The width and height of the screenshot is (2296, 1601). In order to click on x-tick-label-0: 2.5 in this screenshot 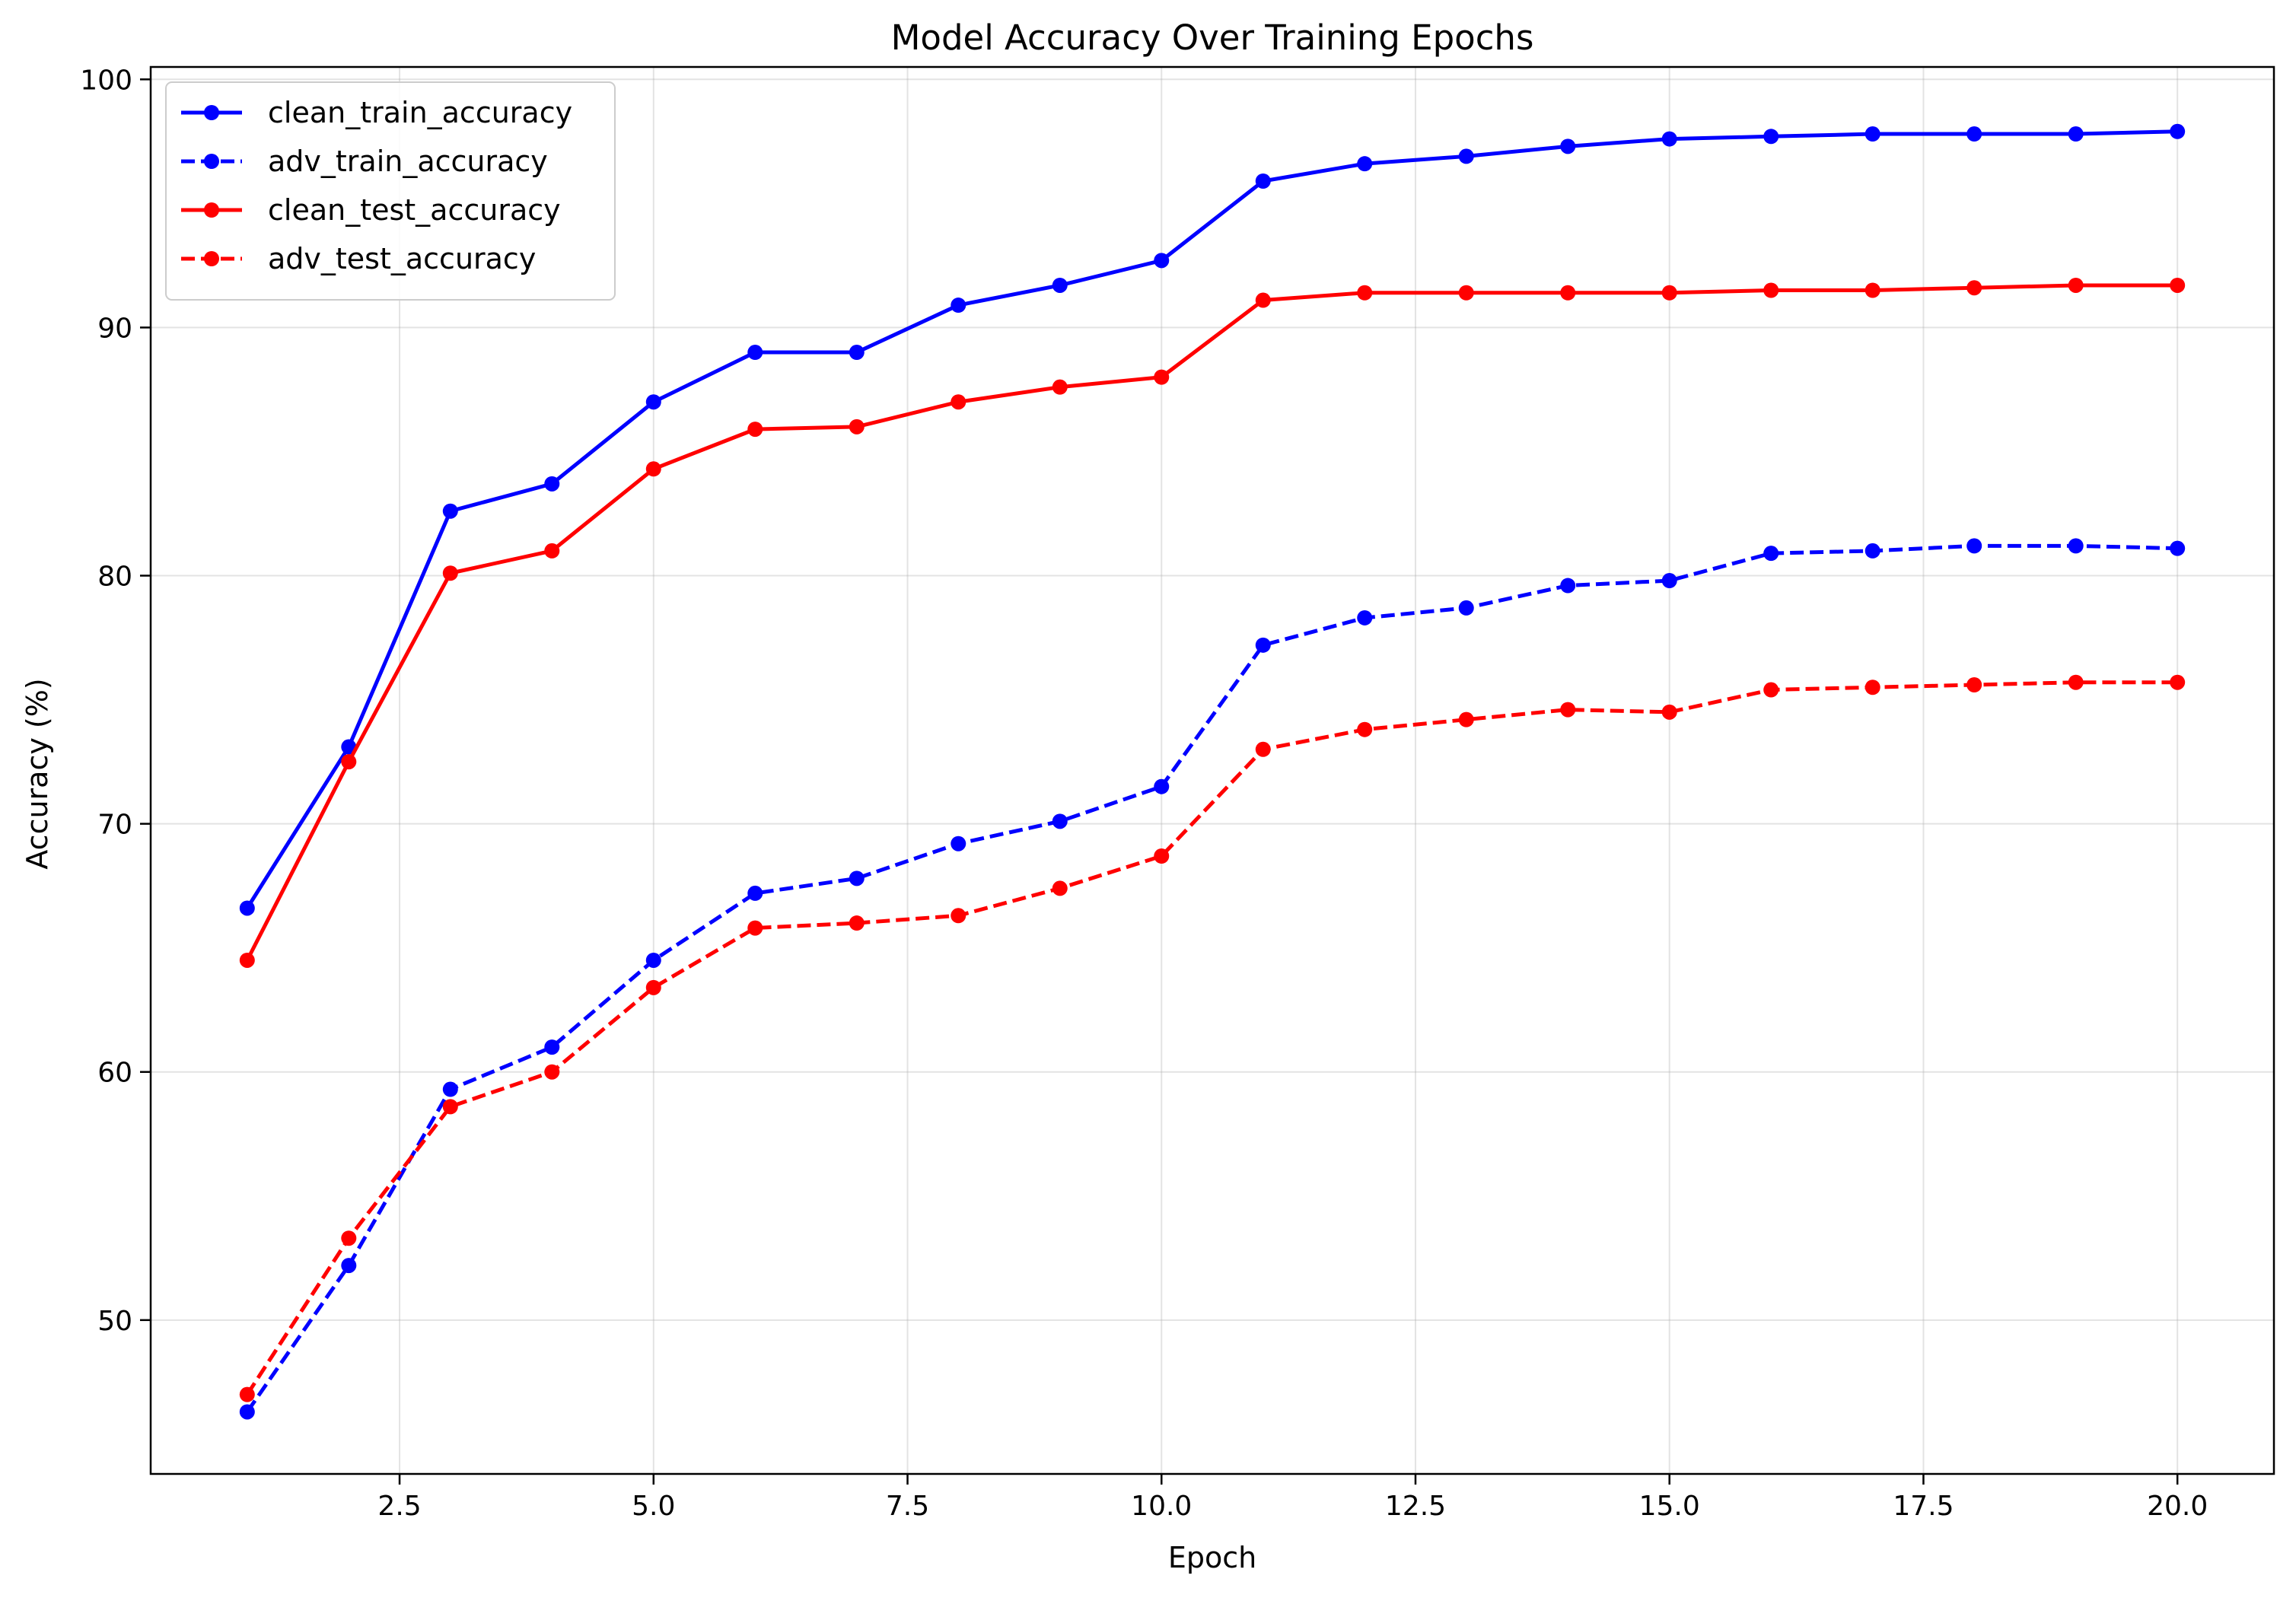, I will do `click(399, 1506)`.